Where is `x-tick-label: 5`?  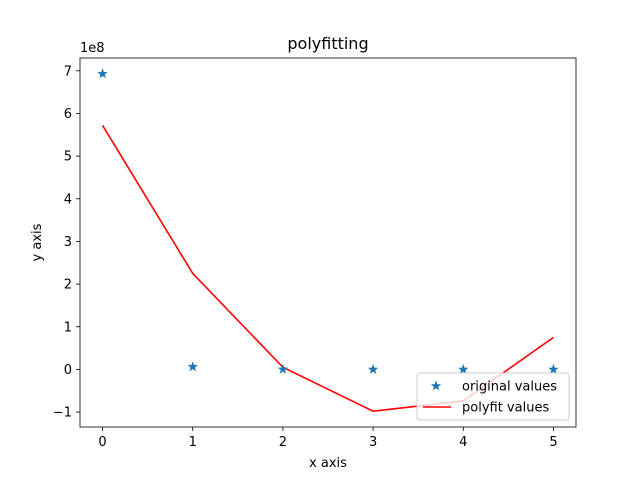
x-tick-label: 5 is located at coordinates (553, 442).